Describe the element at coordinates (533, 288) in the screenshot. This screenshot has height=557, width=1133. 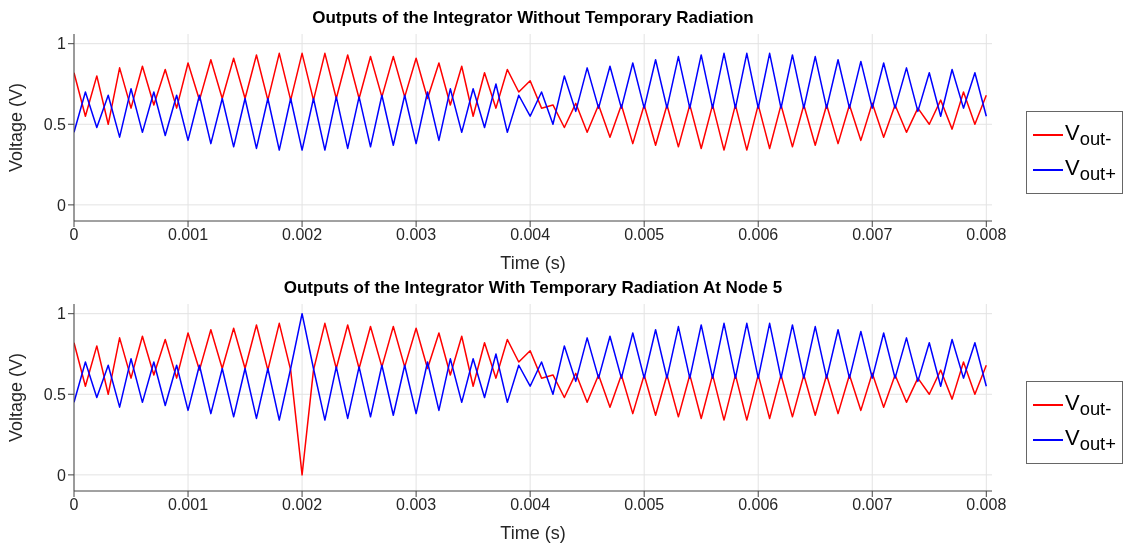
I see `chart-title: Outputs of the Integrator With Temporary Radiation At Node 5` at that location.